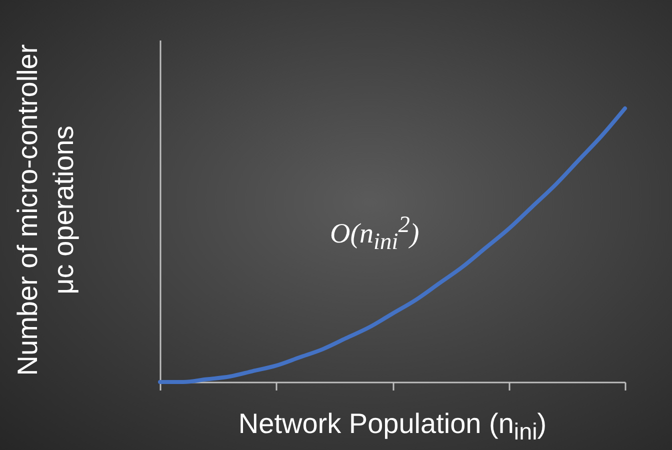 The height and width of the screenshot is (450, 672). Describe the element at coordinates (375, 234) in the screenshot. I see `annotation: O(n$_{ini}$$^{2}$)` at that location.